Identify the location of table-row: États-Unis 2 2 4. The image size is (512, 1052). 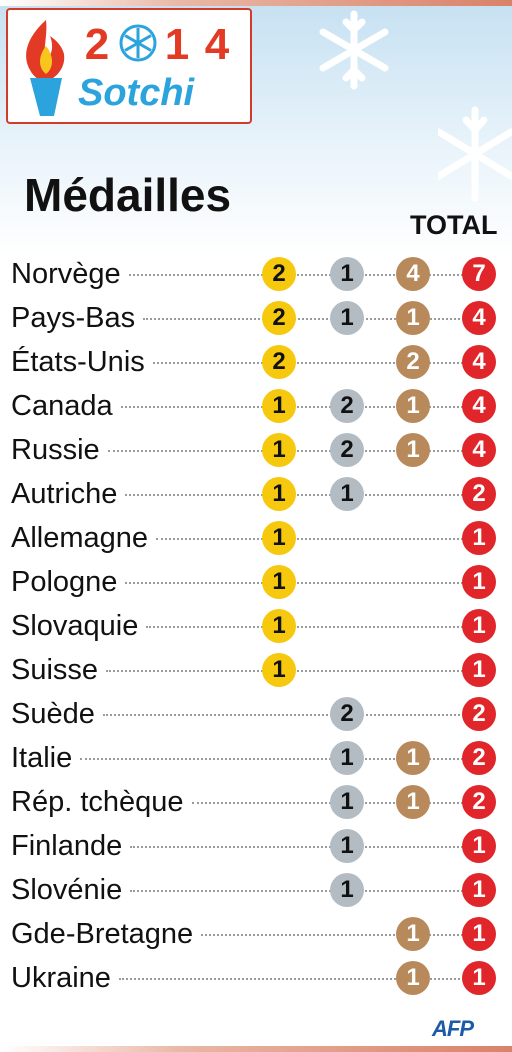
(256, 362).